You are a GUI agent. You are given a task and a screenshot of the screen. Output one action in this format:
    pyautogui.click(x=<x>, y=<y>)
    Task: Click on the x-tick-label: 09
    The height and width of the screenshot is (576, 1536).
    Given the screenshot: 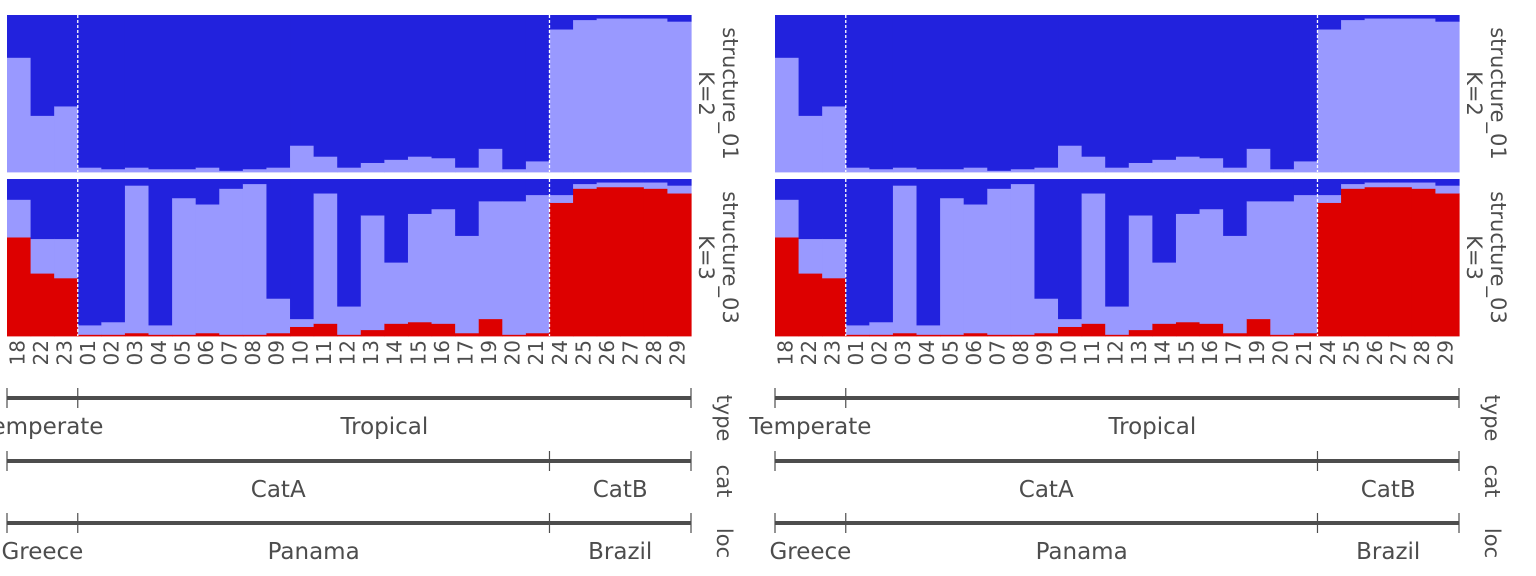 What is the action you would take?
    pyautogui.click(x=1045, y=352)
    